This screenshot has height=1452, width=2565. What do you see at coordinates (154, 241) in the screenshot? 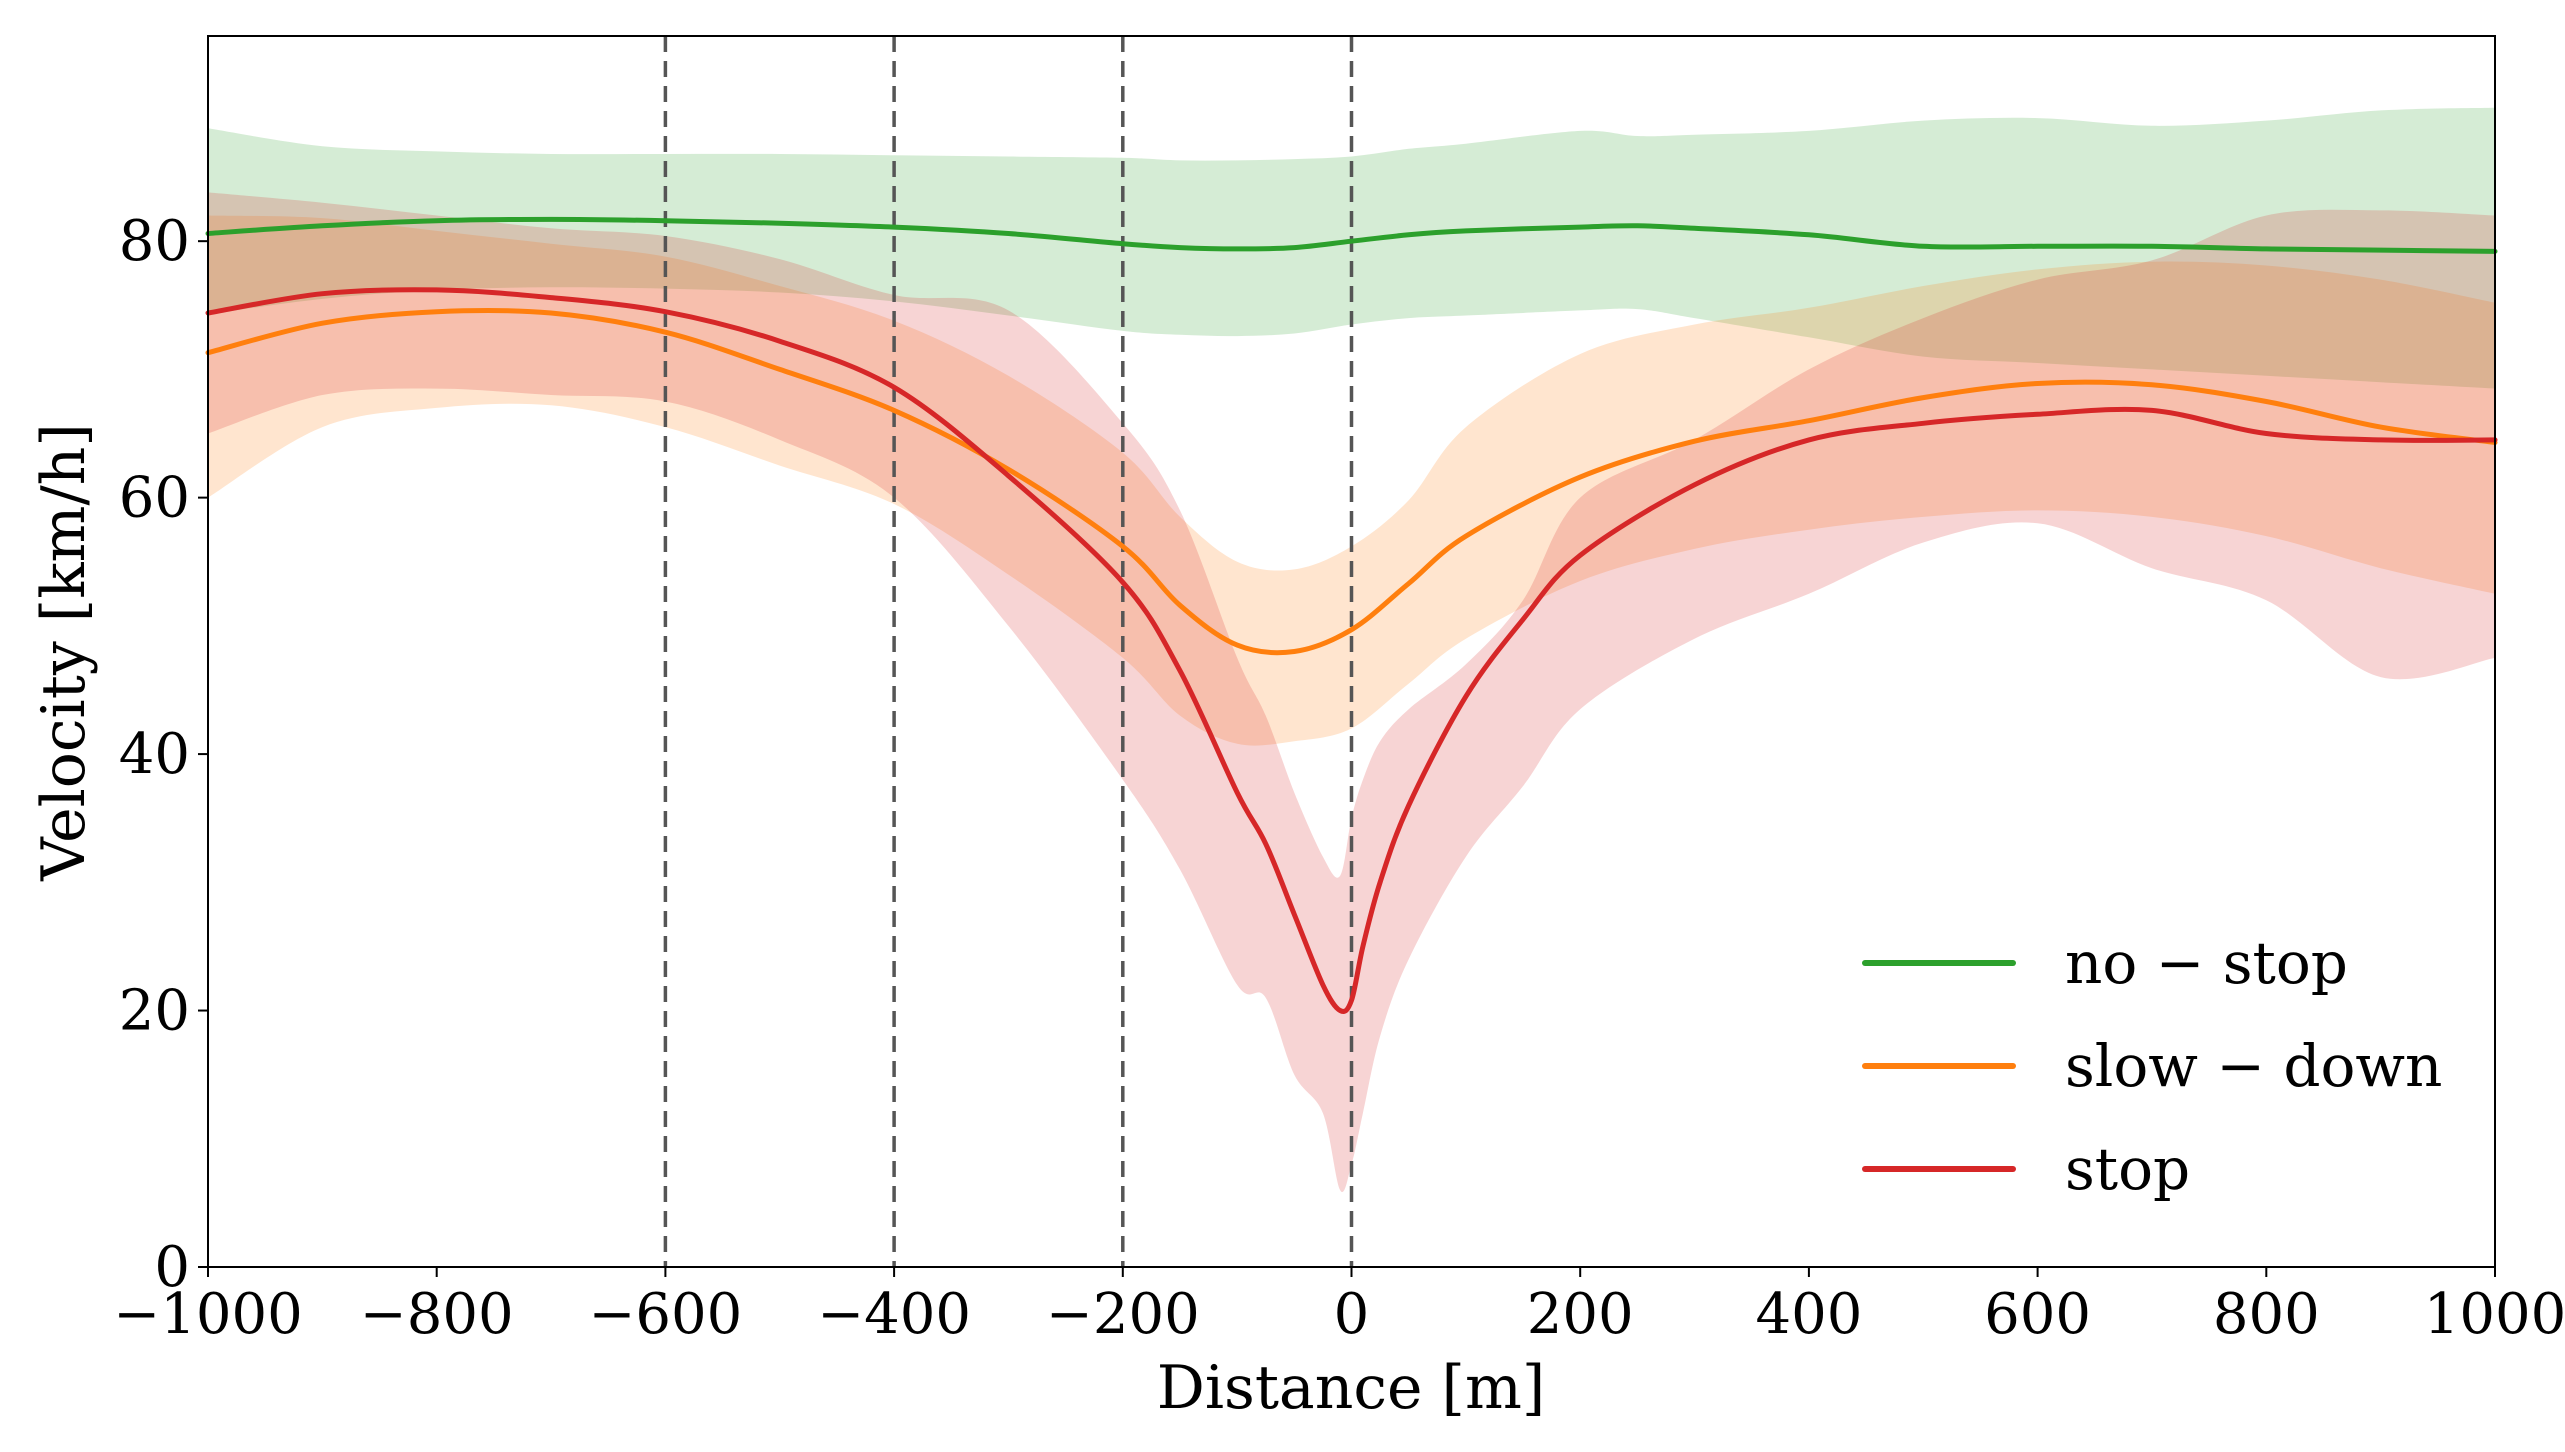
I see `y-tick-label: 80` at bounding box center [154, 241].